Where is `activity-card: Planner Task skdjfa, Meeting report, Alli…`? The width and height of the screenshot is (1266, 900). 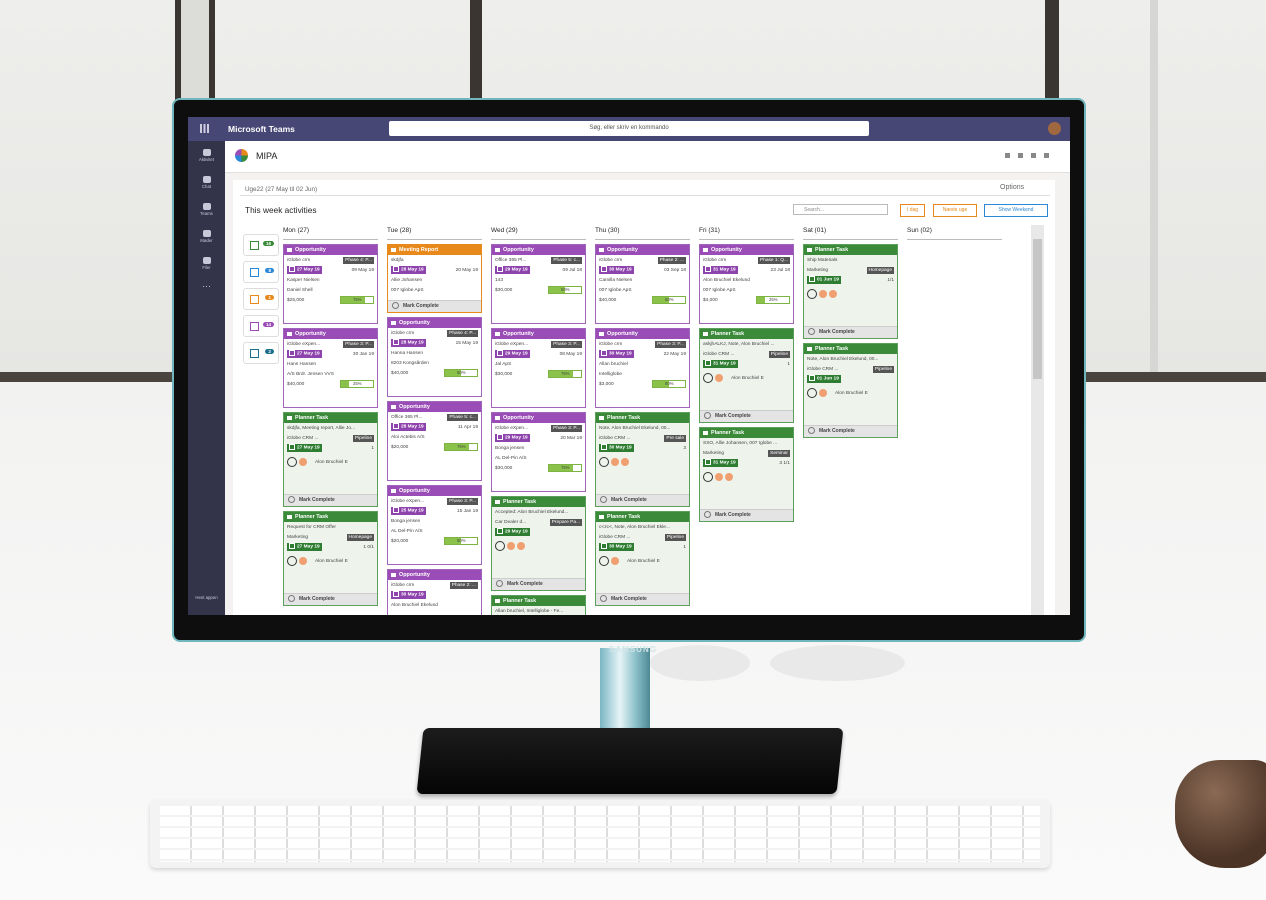 activity-card: Planner Task skdjfa, Meeting report, Alli… is located at coordinates (330, 459).